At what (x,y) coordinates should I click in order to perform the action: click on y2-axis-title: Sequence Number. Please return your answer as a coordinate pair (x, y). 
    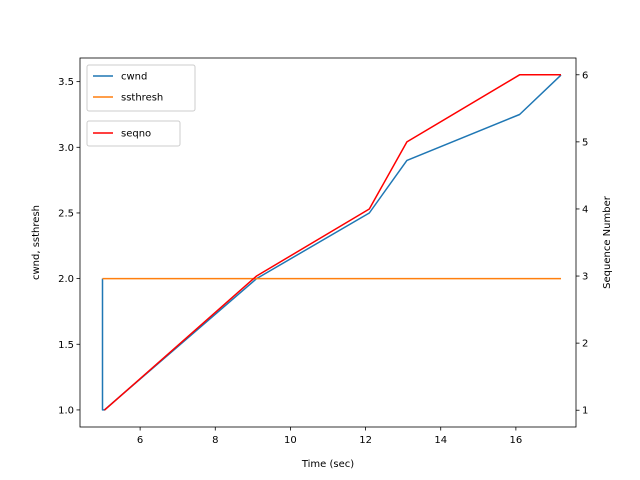
    Looking at the image, I should click on (607, 242).